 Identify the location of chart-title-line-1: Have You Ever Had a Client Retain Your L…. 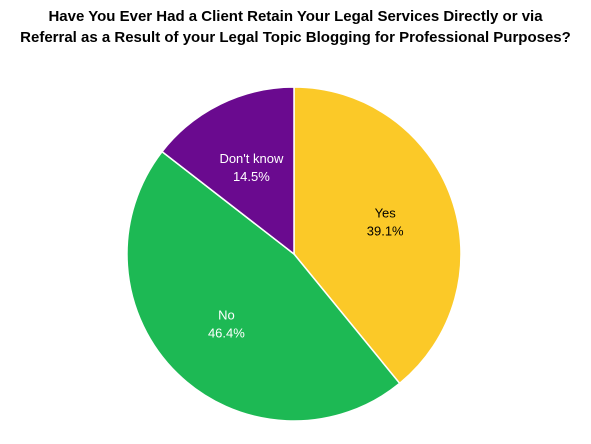
(295, 16).